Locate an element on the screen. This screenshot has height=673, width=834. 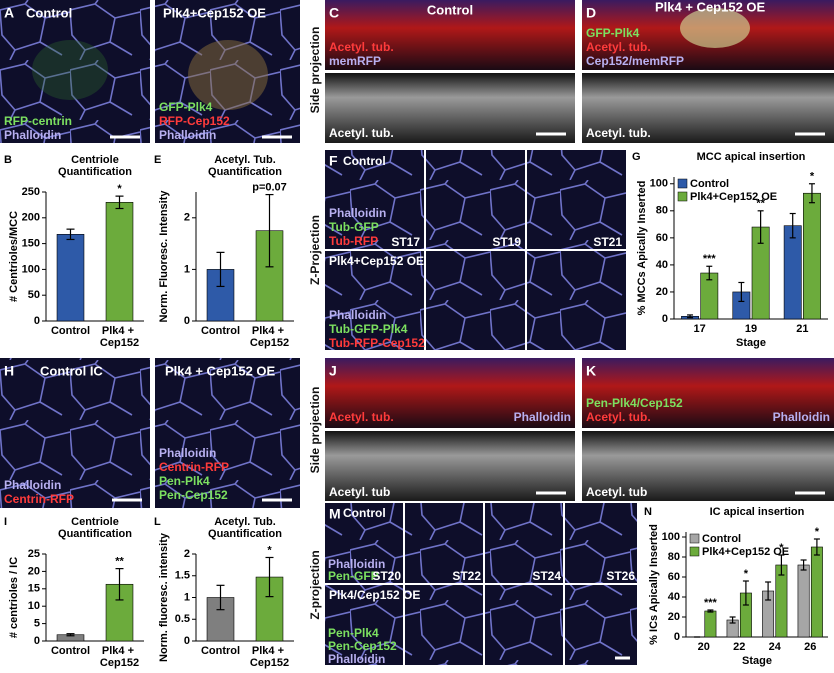
annotation: ** is located at coordinates (119, 562).